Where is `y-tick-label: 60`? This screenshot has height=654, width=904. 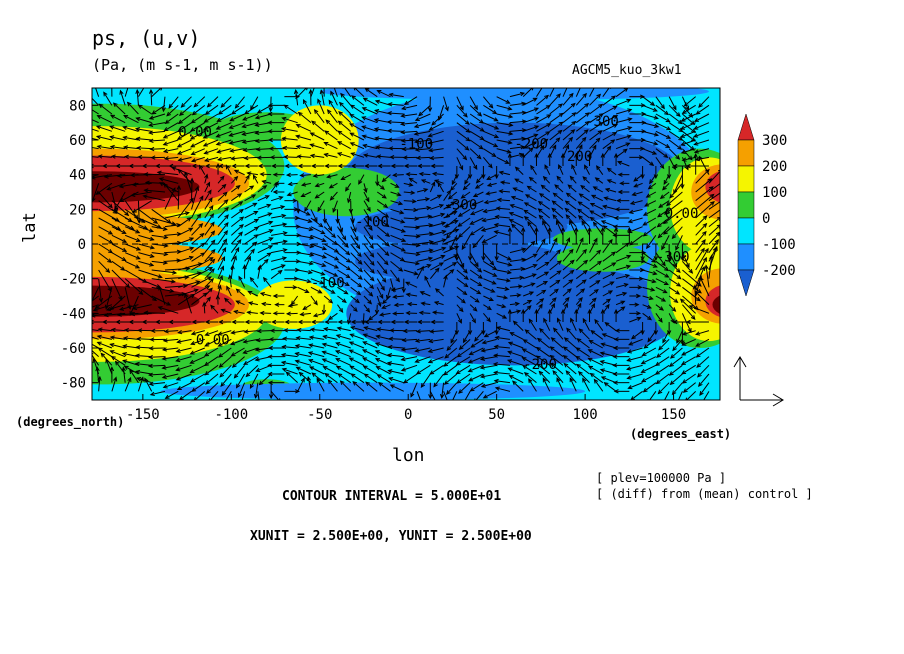 y-tick-label: 60 is located at coordinates (77, 141).